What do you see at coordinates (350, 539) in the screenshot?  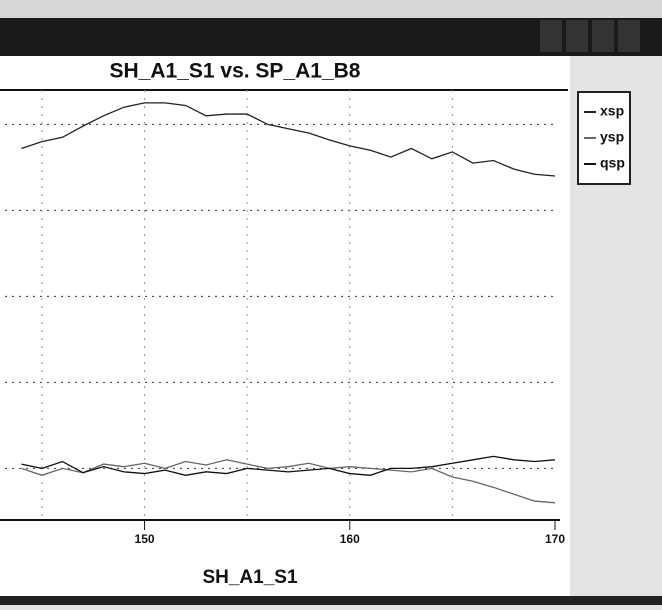 I see `x-tick-label: 160` at bounding box center [350, 539].